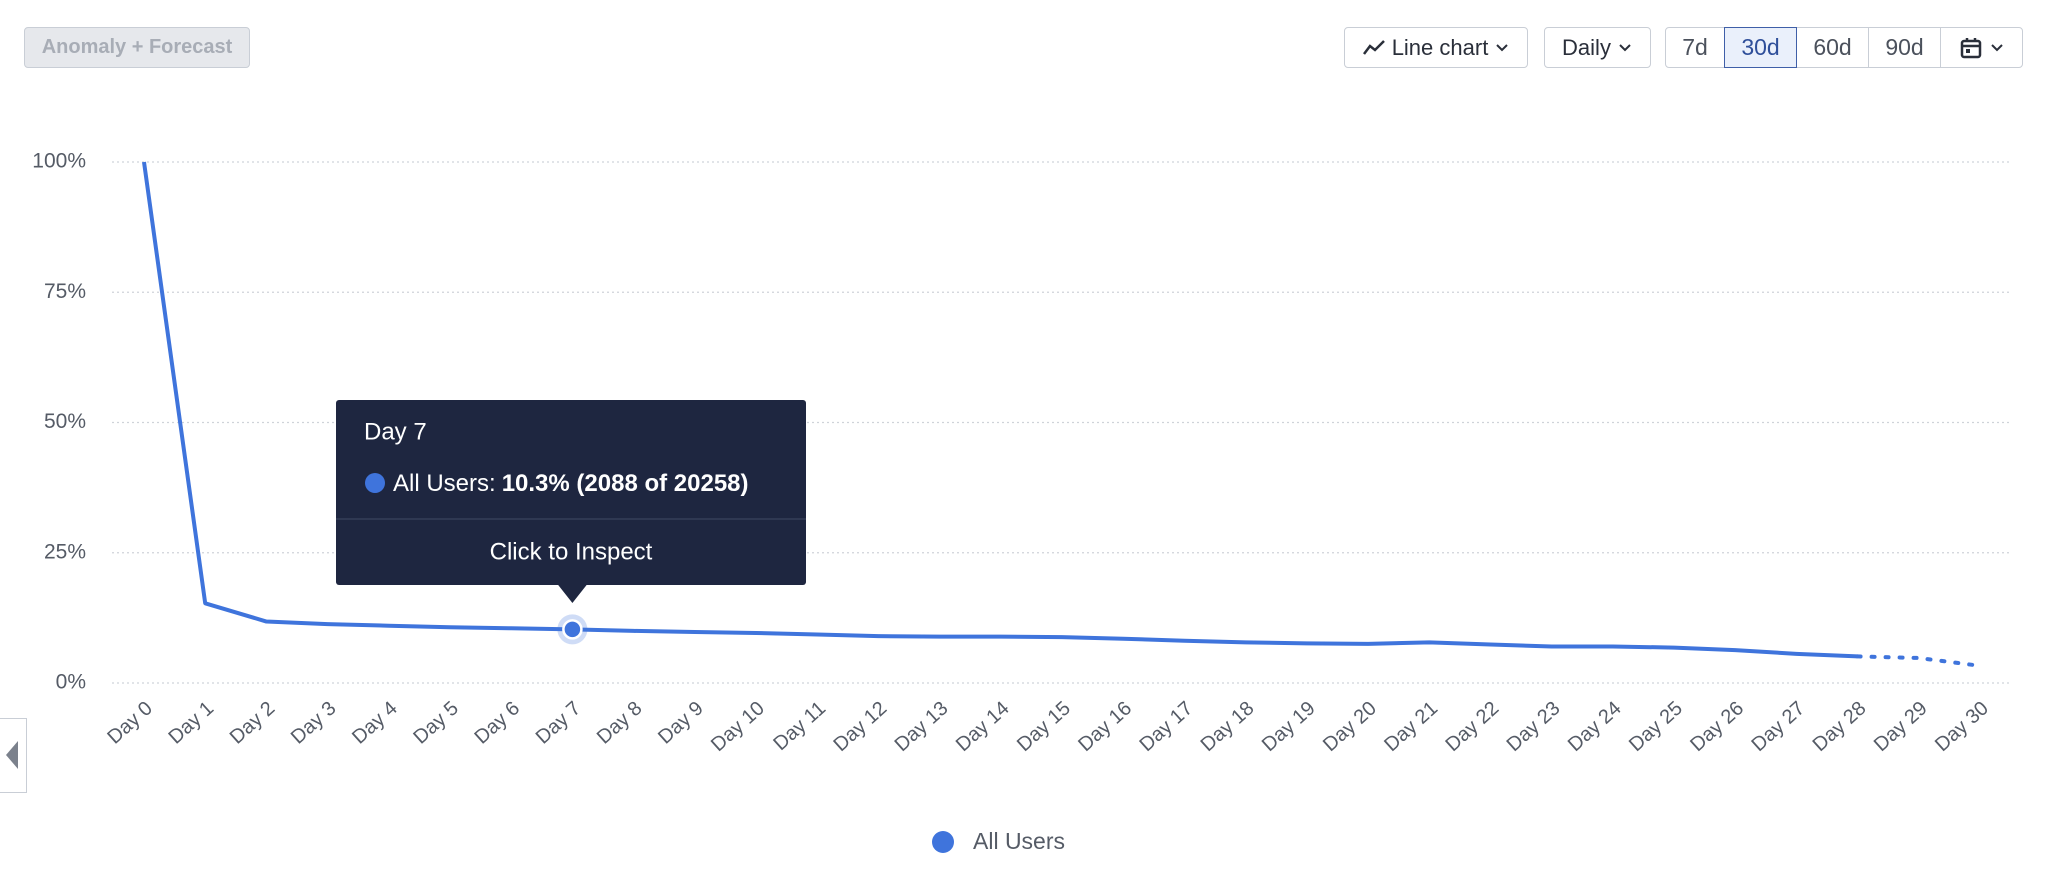 The width and height of the screenshot is (2048, 896). I want to click on tooltip-title: Day 7, so click(395, 431).